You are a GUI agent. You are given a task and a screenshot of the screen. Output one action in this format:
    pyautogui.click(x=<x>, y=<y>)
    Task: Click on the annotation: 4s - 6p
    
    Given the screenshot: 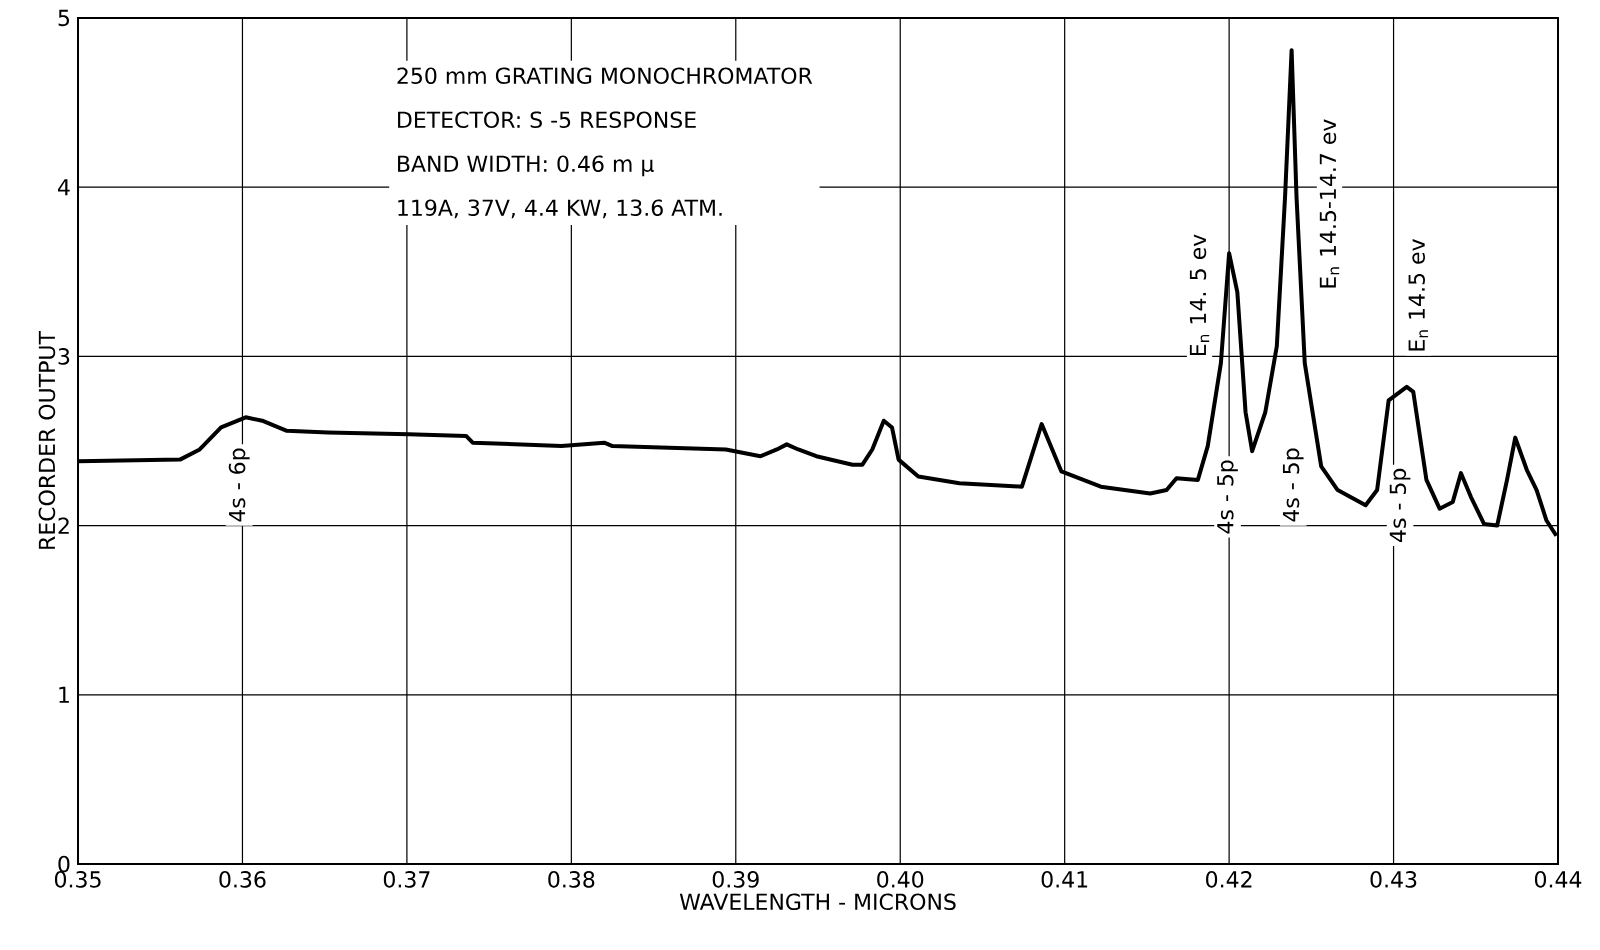 What is the action you would take?
    pyautogui.click(x=239, y=485)
    